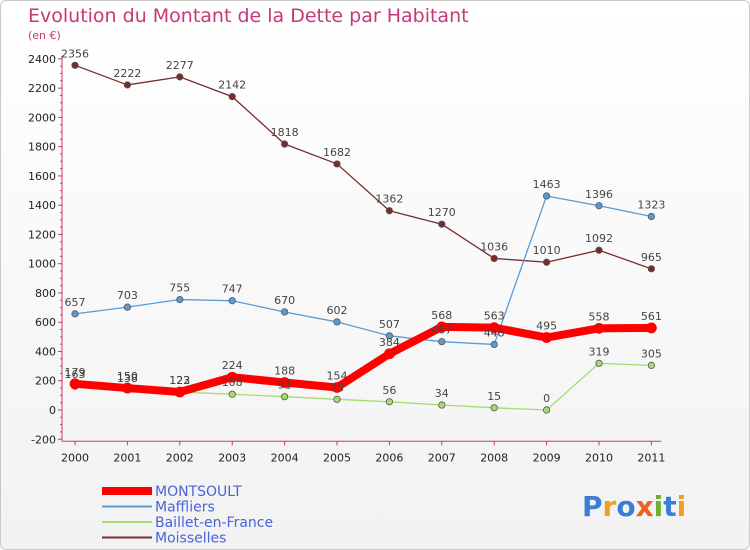  Describe the element at coordinates (284, 370) in the screenshot. I see `data-label: 188` at that location.